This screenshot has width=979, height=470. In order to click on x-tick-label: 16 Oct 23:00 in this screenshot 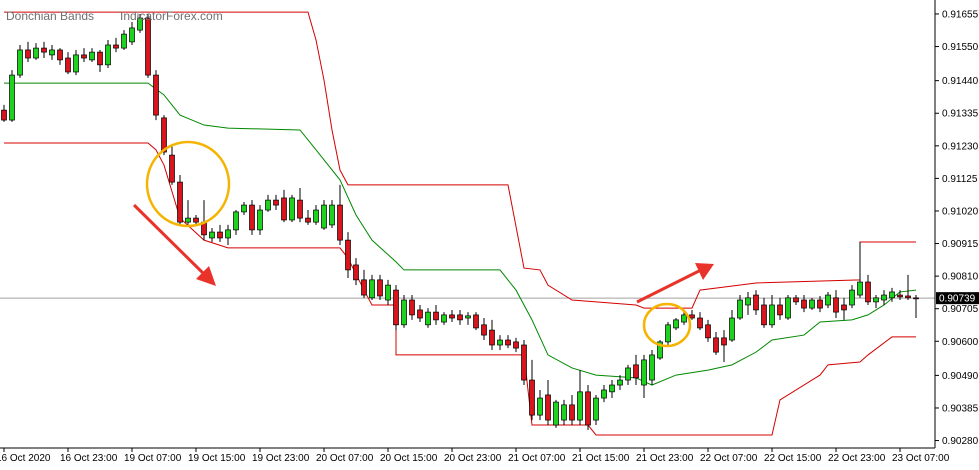, I will do `click(89, 458)`.